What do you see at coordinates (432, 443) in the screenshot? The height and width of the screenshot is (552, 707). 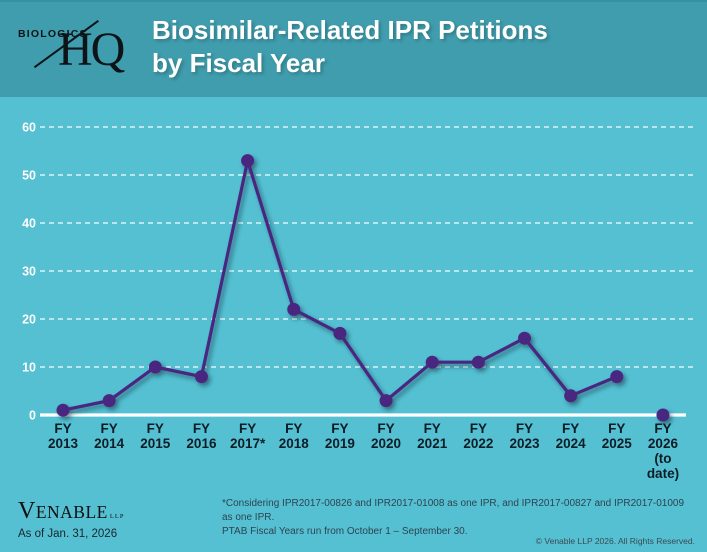 I see `x-axis-tick-label: 2021` at bounding box center [432, 443].